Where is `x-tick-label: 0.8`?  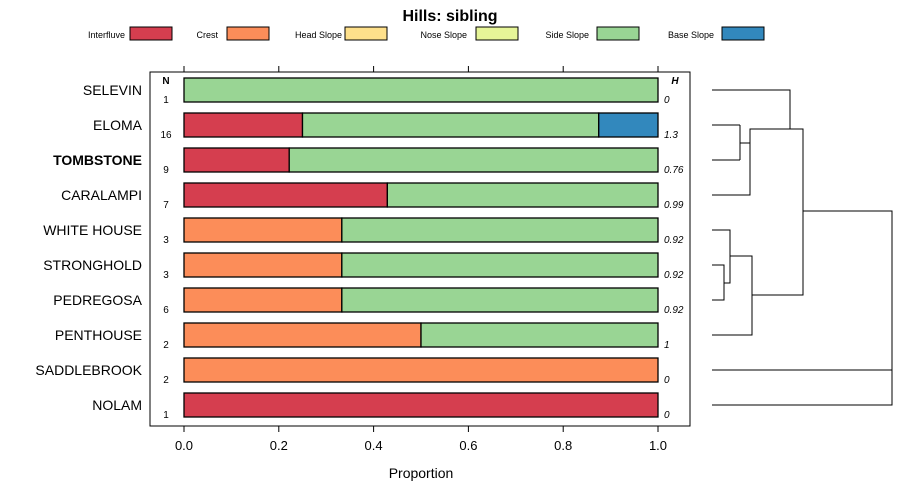
x-tick-label: 0.8 is located at coordinates (563, 445).